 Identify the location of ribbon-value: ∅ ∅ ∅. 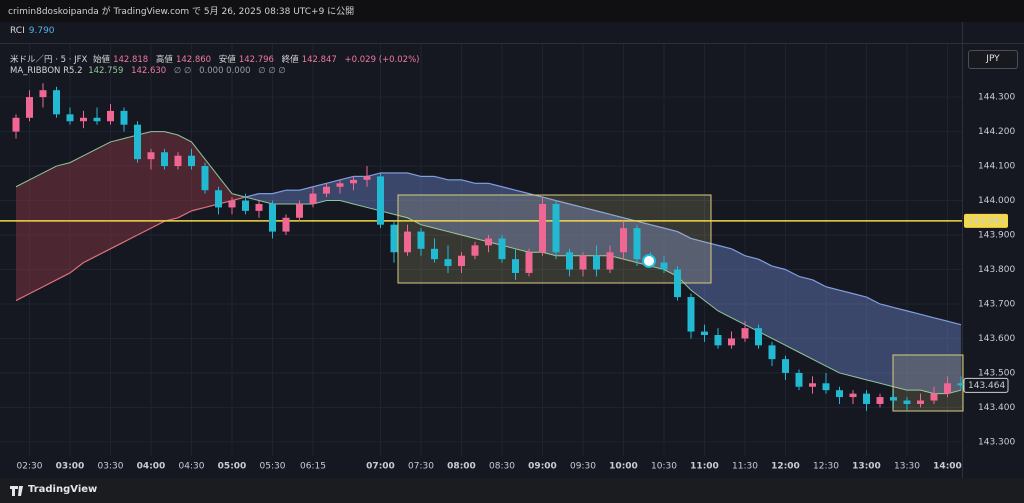
(272, 71).